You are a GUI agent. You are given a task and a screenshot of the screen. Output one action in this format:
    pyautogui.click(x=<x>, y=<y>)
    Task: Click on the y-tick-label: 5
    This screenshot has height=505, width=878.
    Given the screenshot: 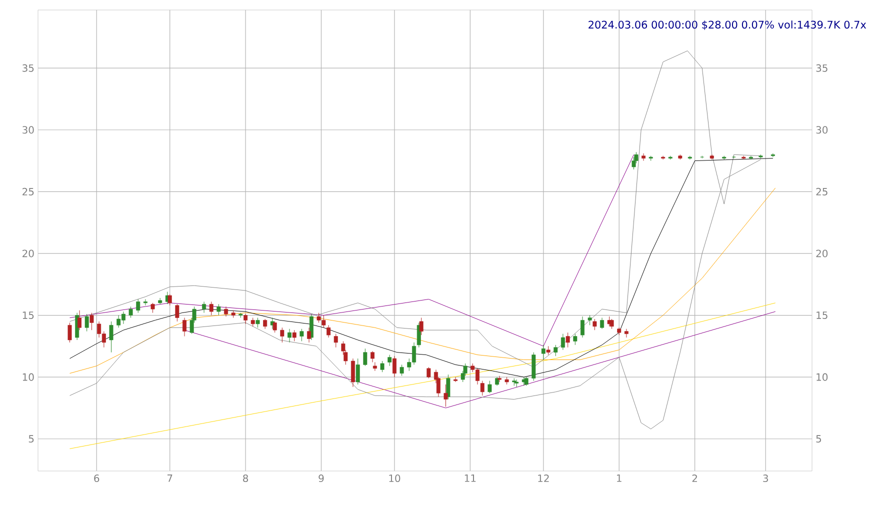 What is the action you would take?
    pyautogui.click(x=31, y=439)
    